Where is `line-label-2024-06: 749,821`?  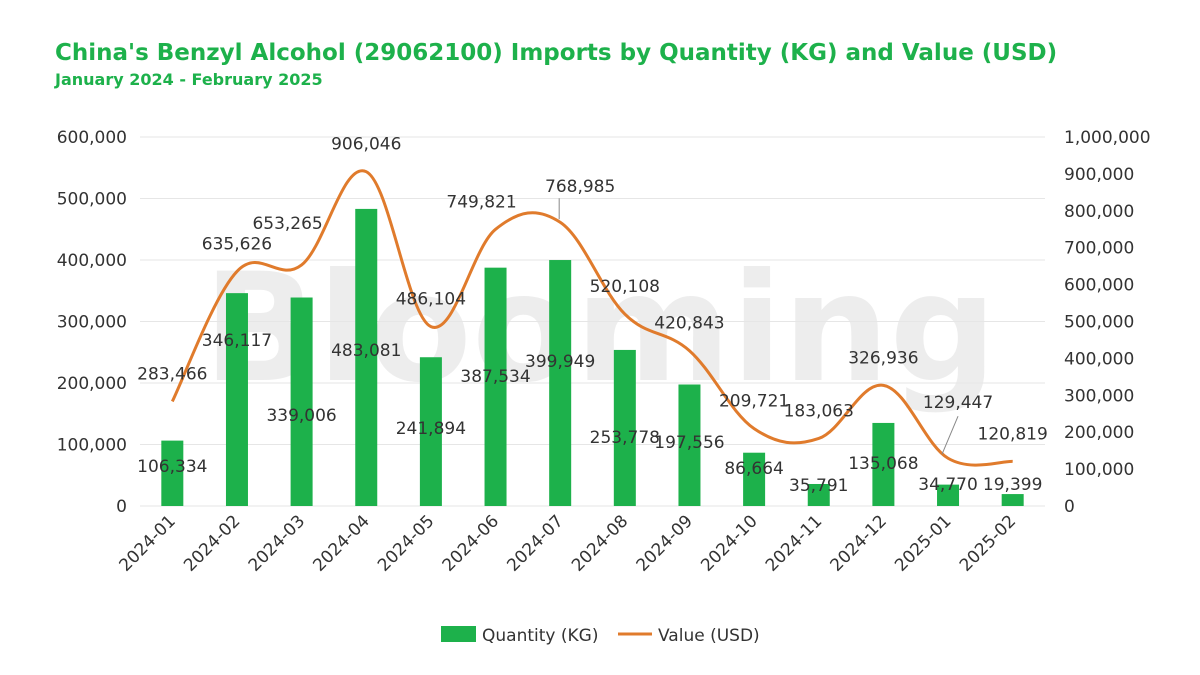 line-label-2024-06: 749,821 is located at coordinates (481, 202).